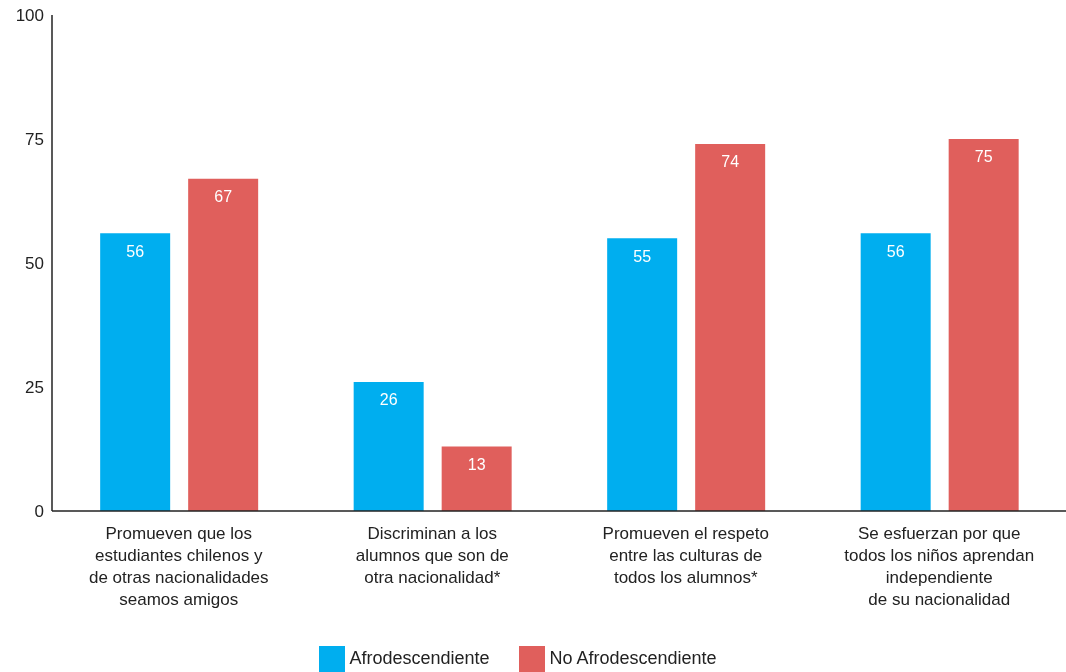 The width and height of the screenshot is (1066, 672). Describe the element at coordinates (388, 400) in the screenshot. I see `data-label: 26` at that location.